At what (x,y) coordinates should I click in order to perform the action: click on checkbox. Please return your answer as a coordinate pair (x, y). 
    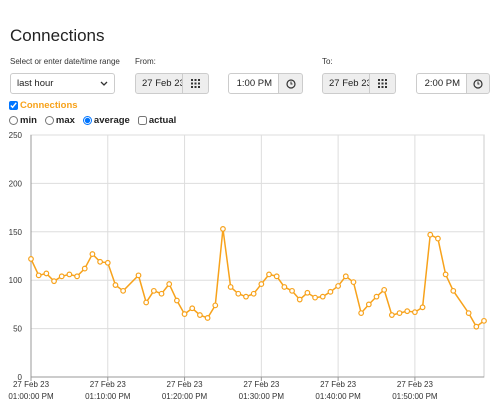
    Looking at the image, I should click on (142, 120).